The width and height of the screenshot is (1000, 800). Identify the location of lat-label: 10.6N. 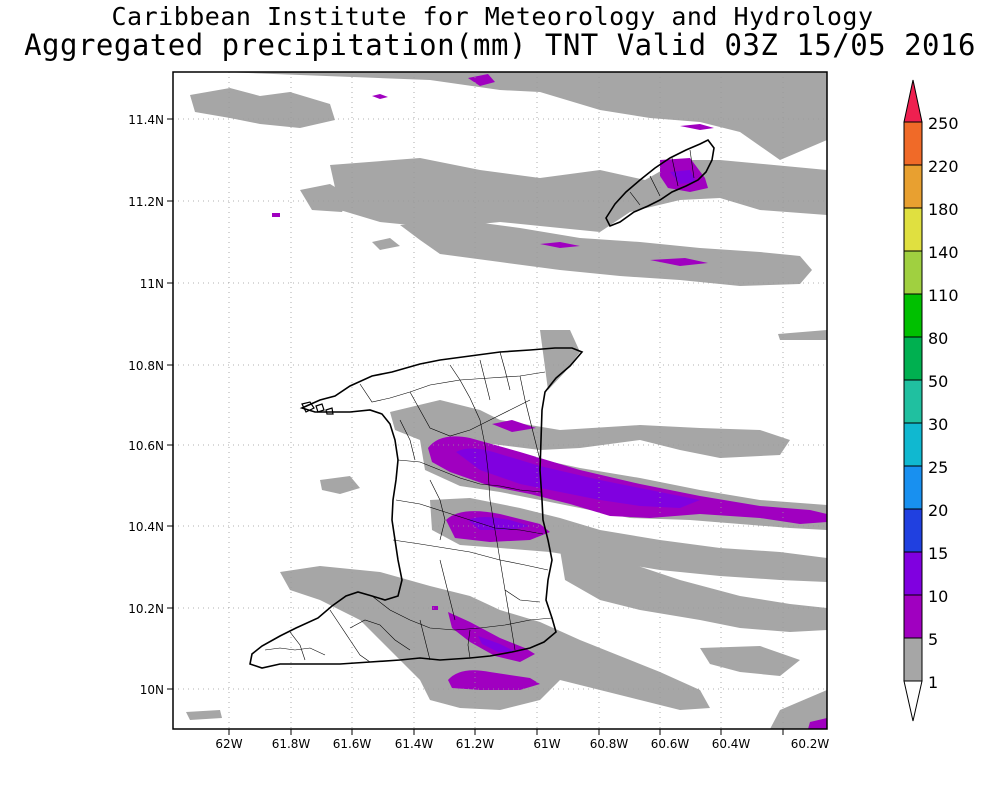
(146, 446).